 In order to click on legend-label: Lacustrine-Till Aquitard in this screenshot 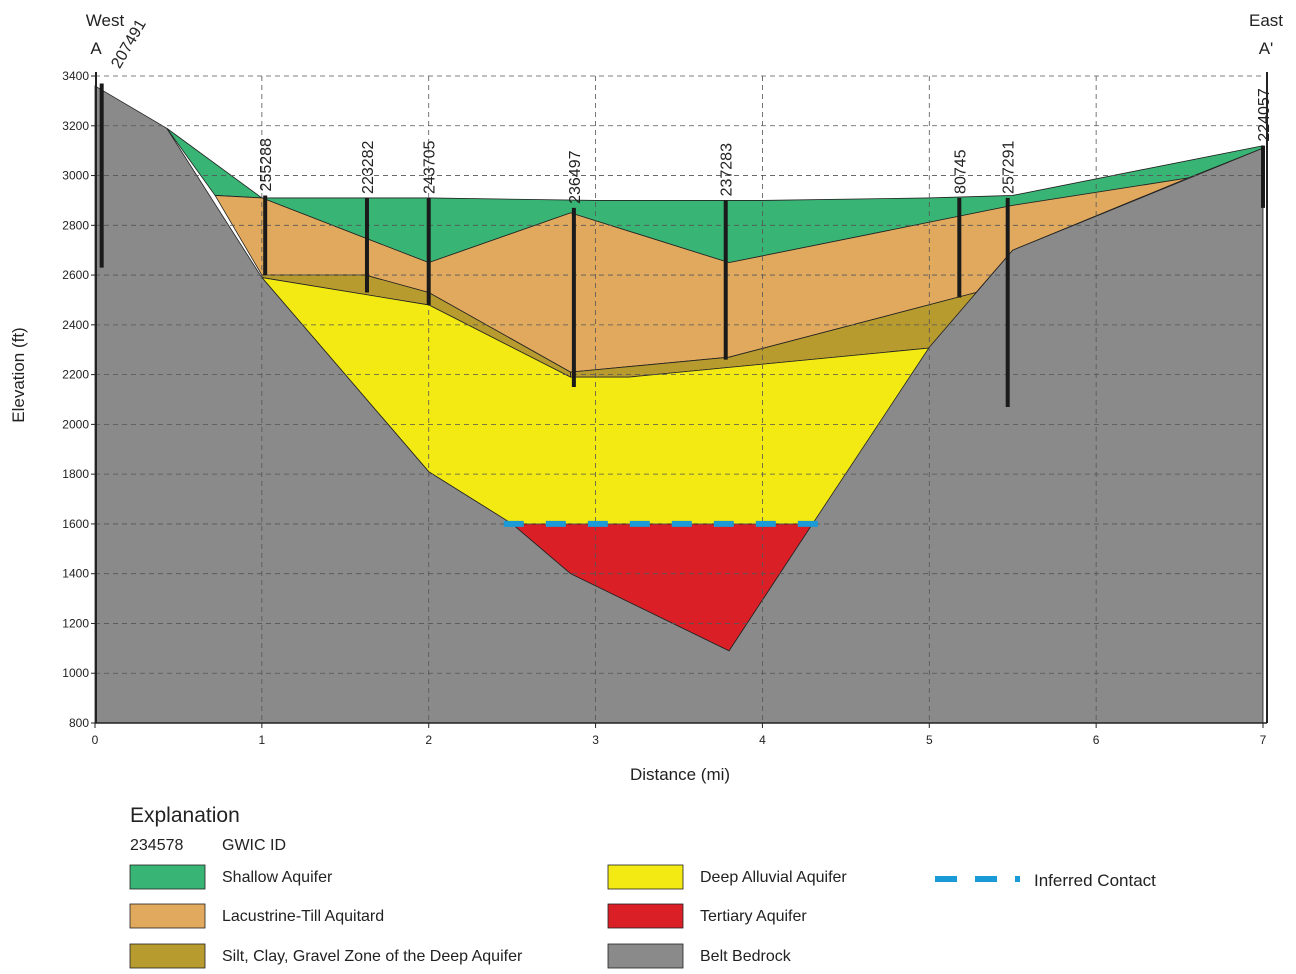, I will do `click(303, 916)`.